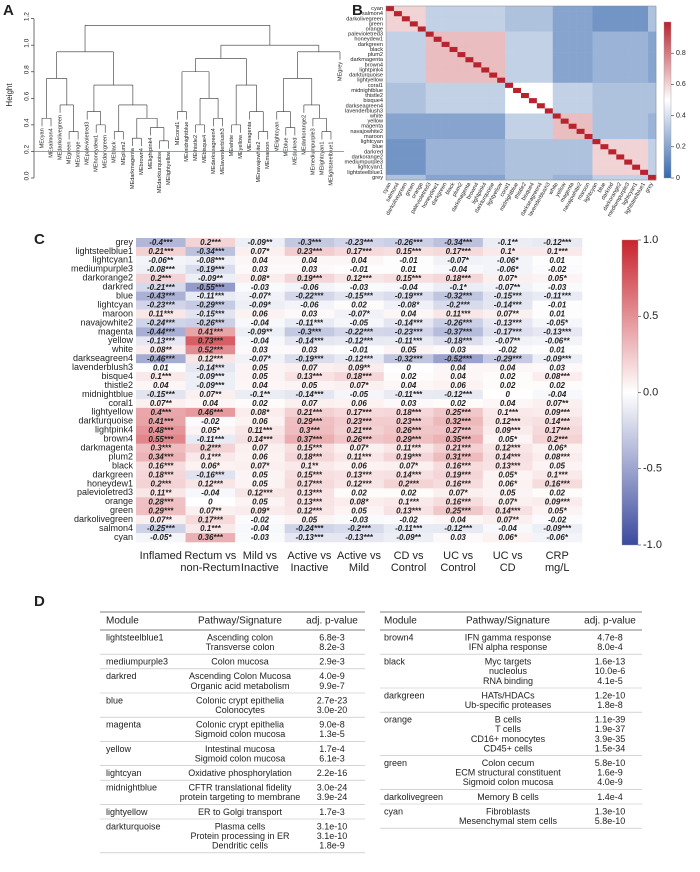 The height and width of the screenshot is (872, 700). I want to click on cell-label: -0.01, so click(359, 349).